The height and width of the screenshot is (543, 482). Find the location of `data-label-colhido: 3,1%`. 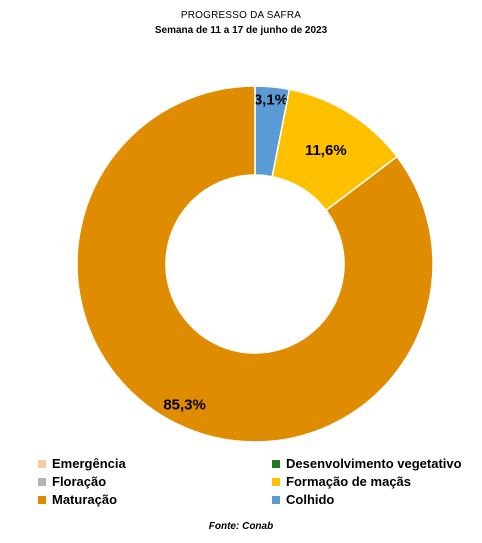

data-label-colhido: 3,1% is located at coordinates (271, 100).